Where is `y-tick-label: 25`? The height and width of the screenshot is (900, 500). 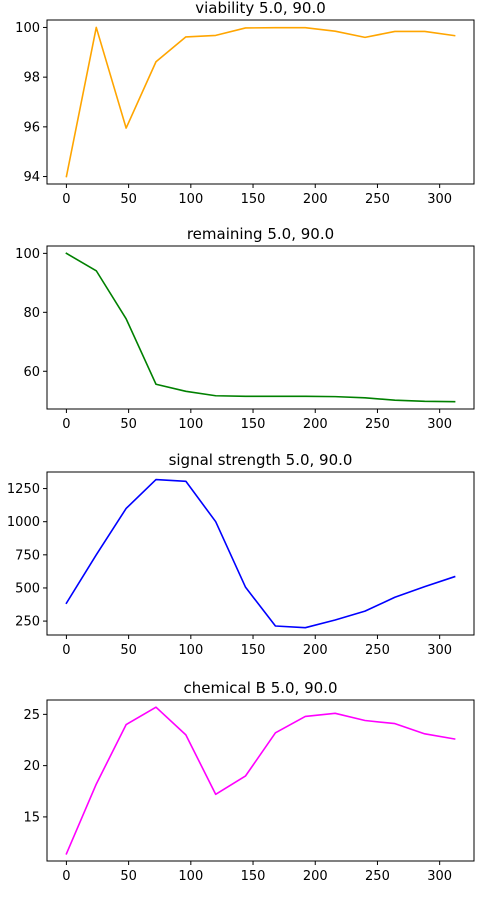 y-tick-label: 25 is located at coordinates (31, 715).